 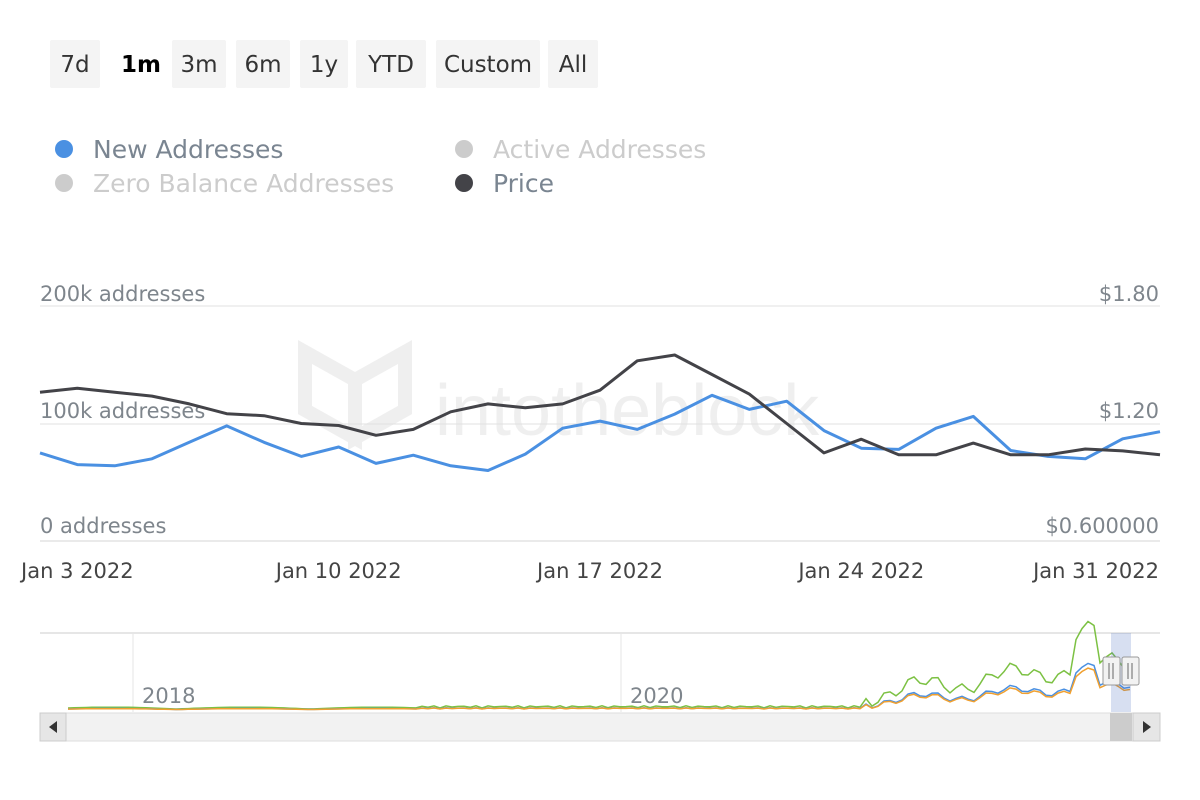 I want to click on x-tick-label: Jan 10 2022, so click(x=338, y=571).